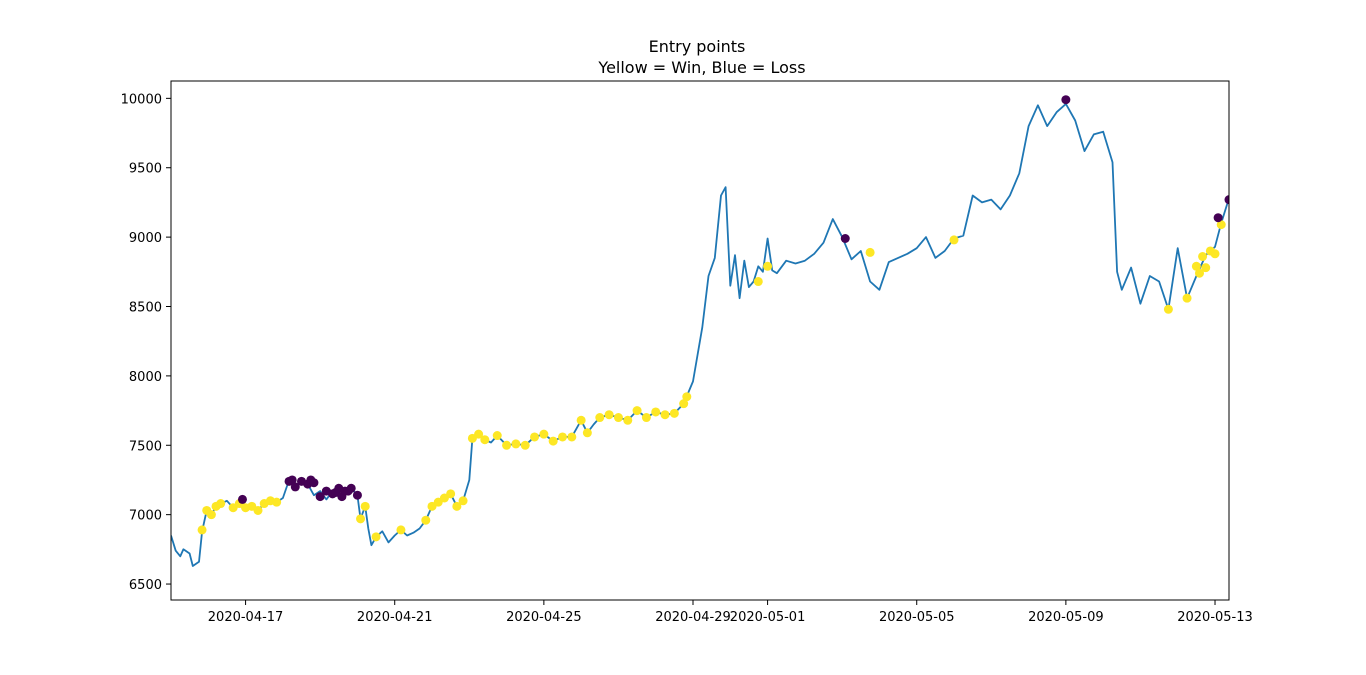  What do you see at coordinates (145, 169) in the screenshot?
I see `y-tick-label: 9500` at bounding box center [145, 169].